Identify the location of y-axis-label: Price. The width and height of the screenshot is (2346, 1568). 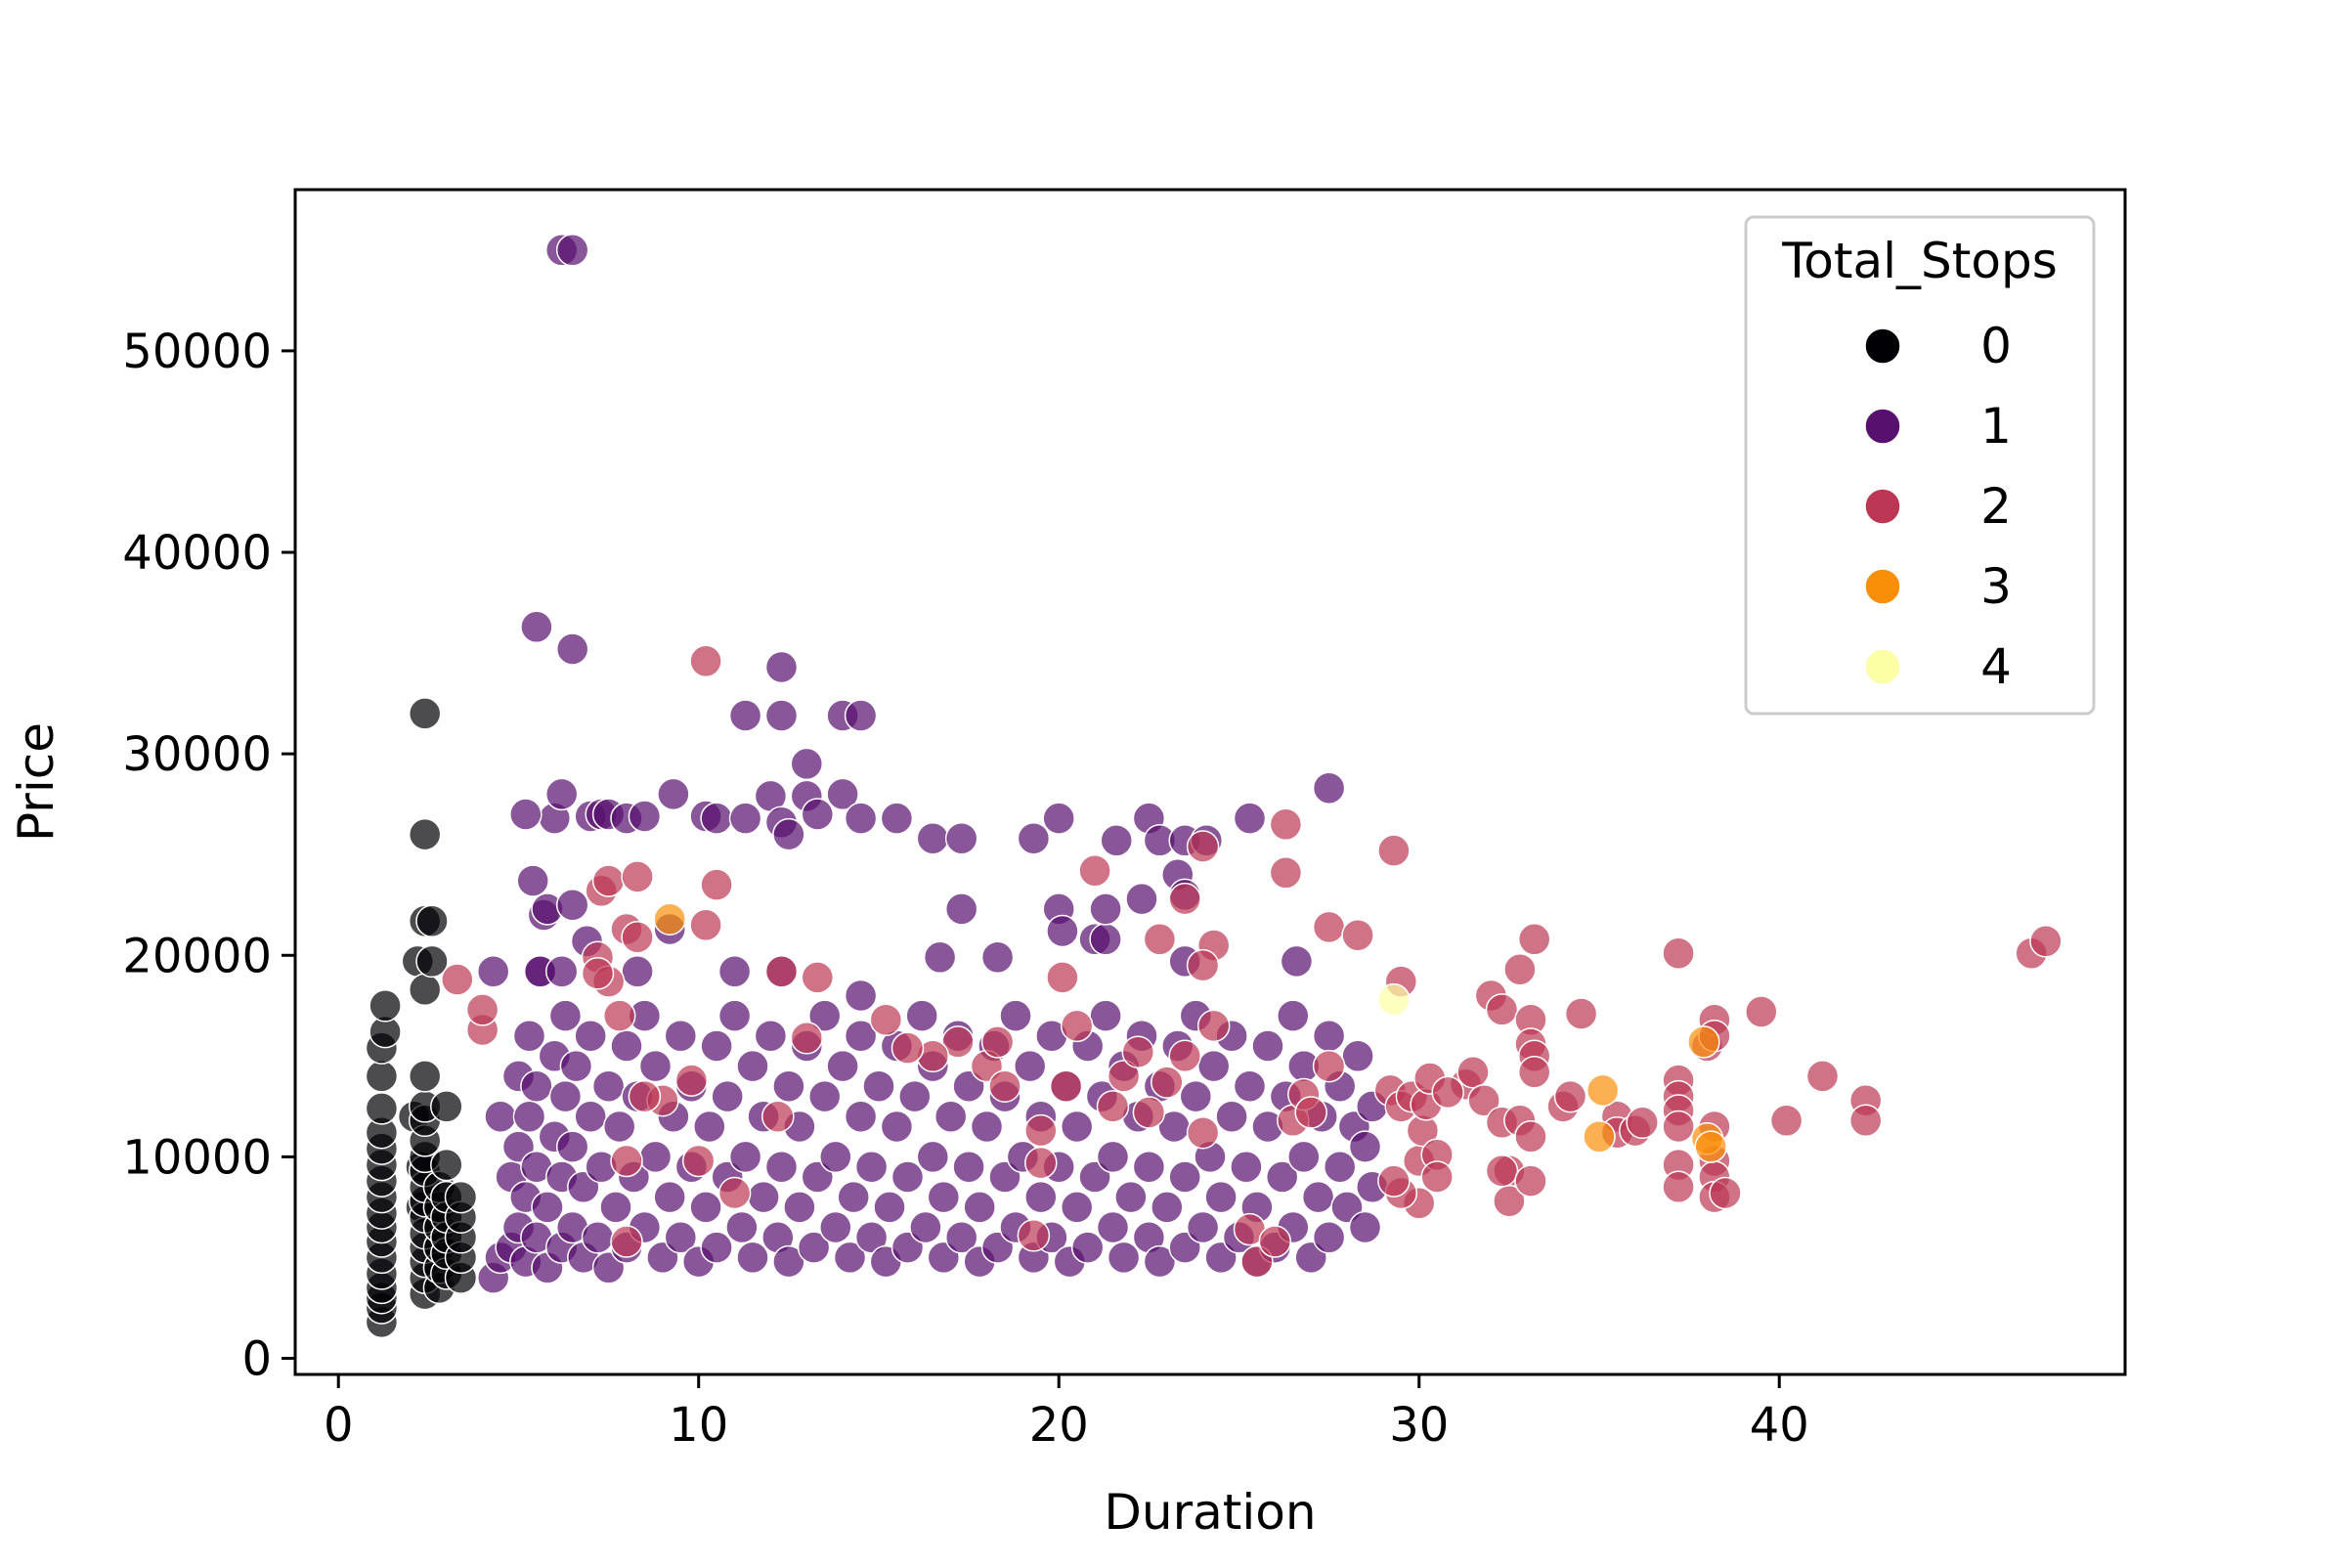
(37, 782).